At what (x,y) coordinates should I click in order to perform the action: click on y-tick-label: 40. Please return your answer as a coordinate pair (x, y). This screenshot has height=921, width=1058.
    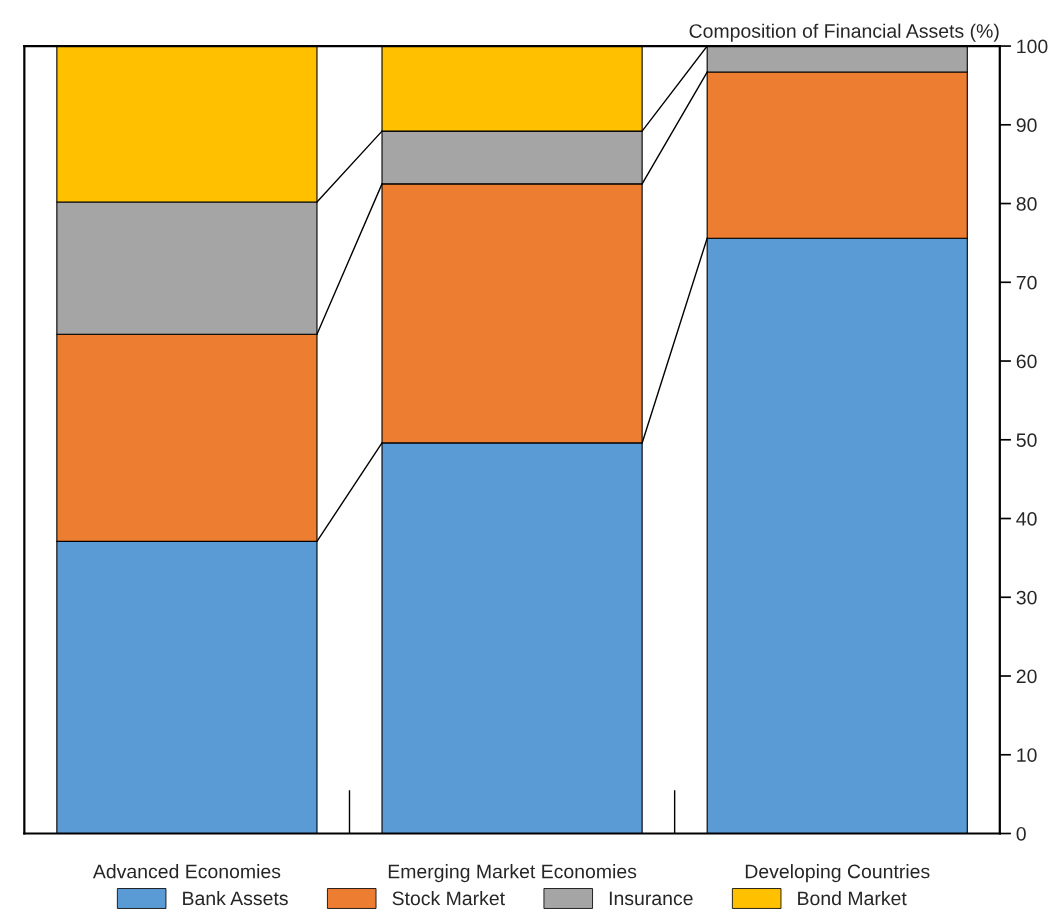
    Looking at the image, I should click on (1026, 518).